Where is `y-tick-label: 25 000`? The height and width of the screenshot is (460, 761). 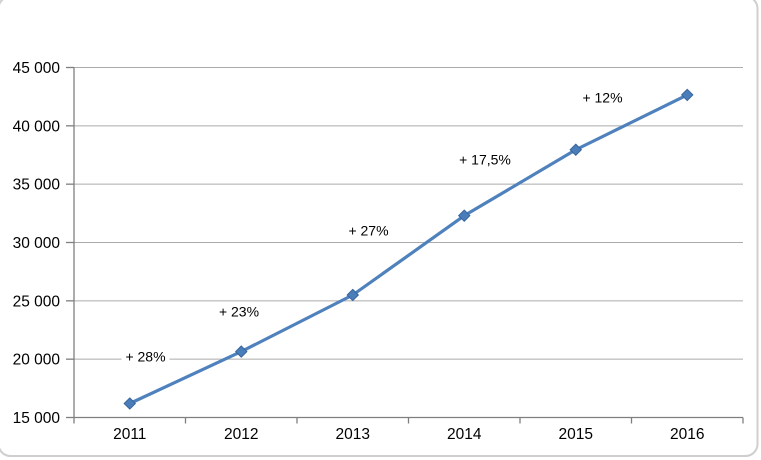 y-tick-label: 25 000 is located at coordinates (37, 301).